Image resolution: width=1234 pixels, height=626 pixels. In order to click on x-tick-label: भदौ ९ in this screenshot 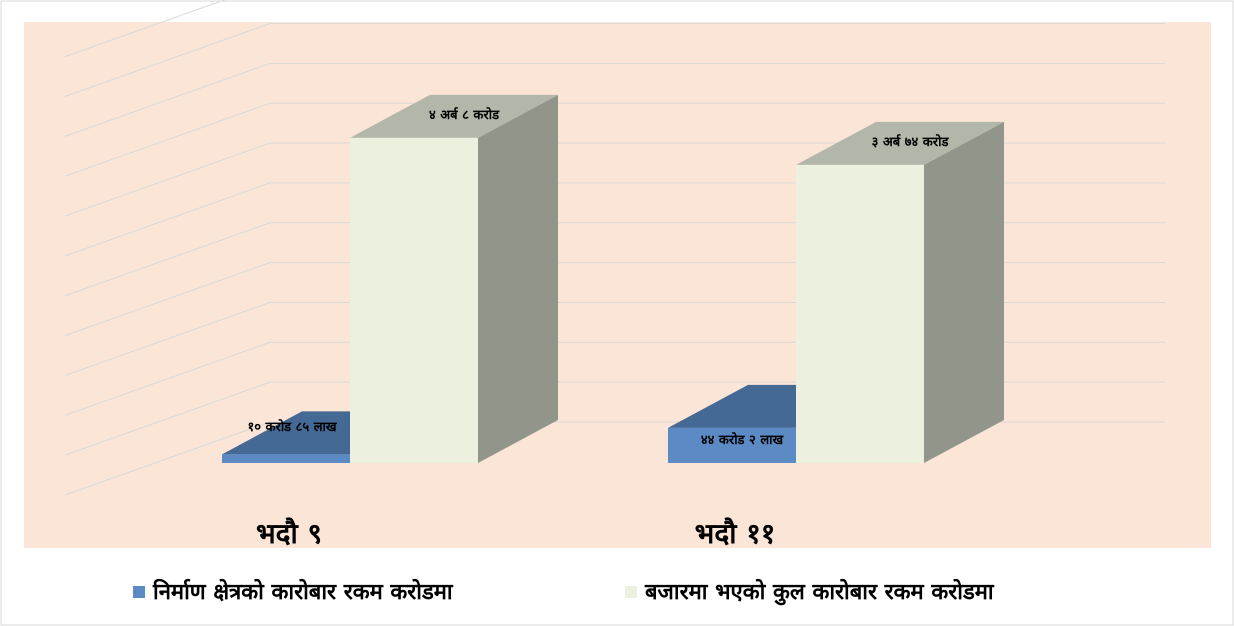, I will do `click(289, 533)`.